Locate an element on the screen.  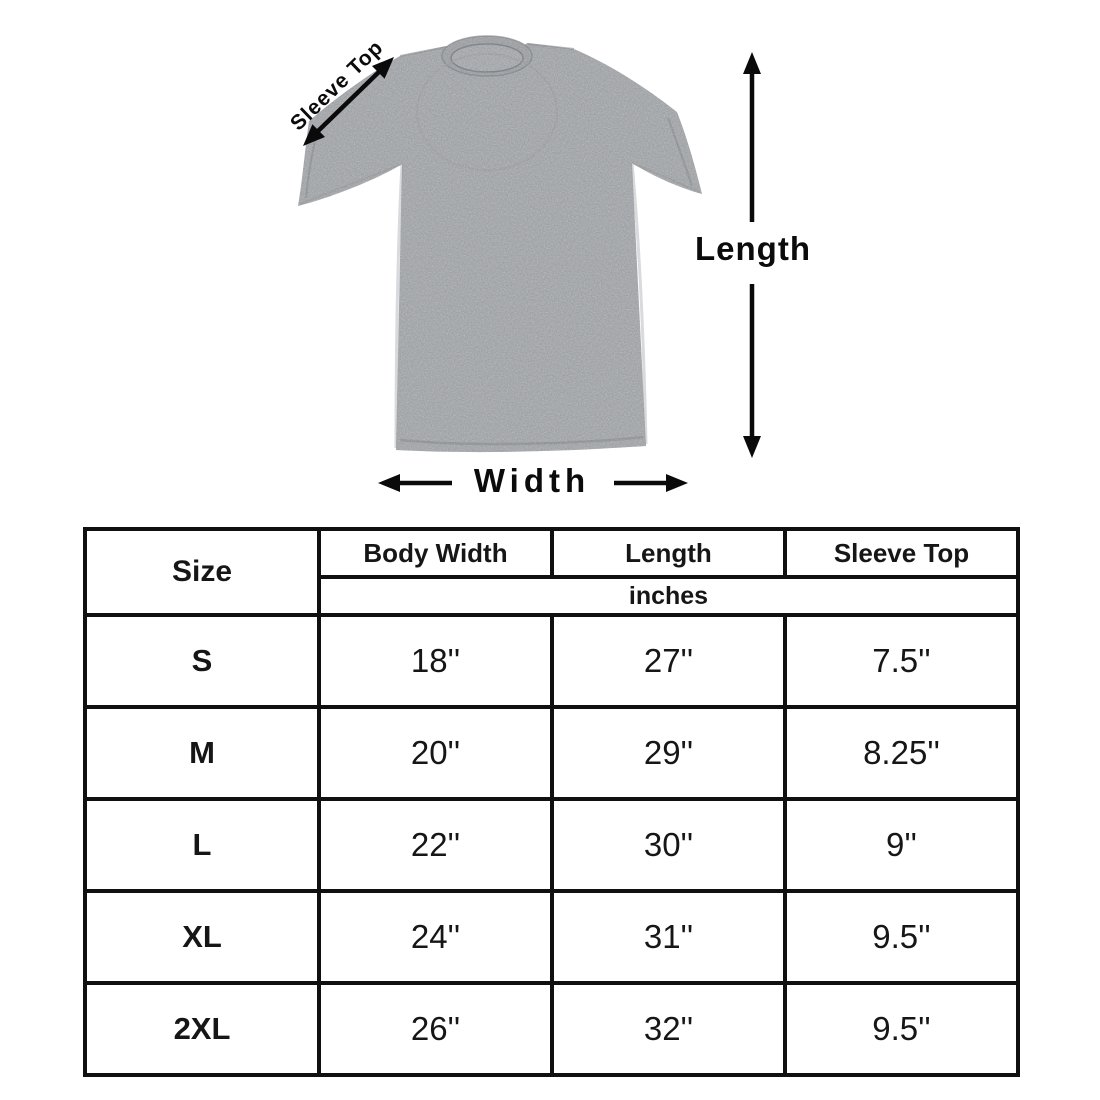
size-cell: 2XL is located at coordinates (202, 1029).